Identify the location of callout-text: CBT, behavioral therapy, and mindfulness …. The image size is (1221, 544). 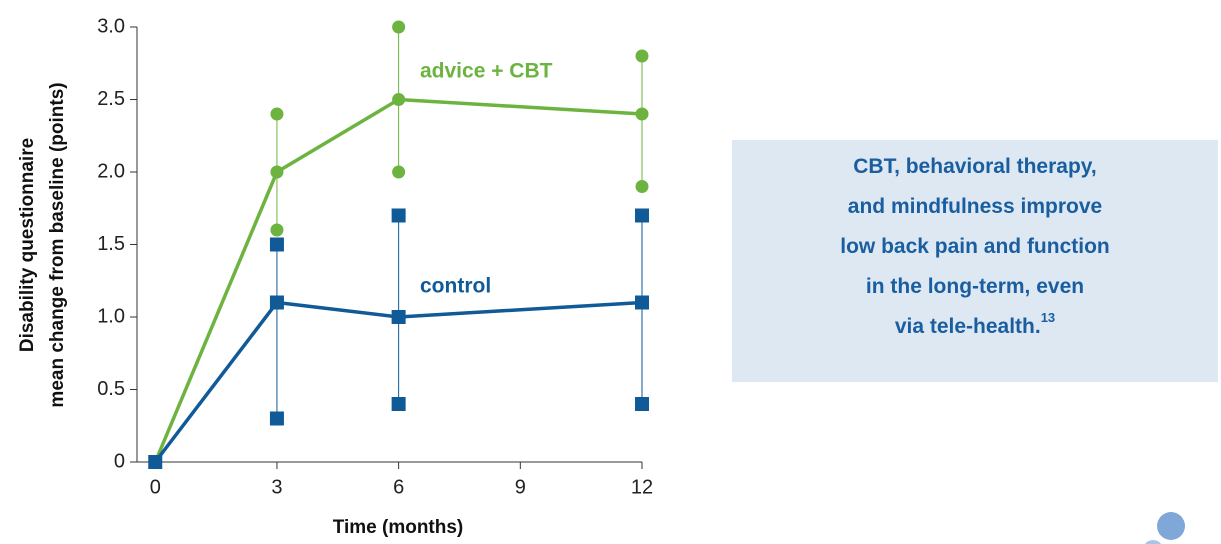
(975, 246).